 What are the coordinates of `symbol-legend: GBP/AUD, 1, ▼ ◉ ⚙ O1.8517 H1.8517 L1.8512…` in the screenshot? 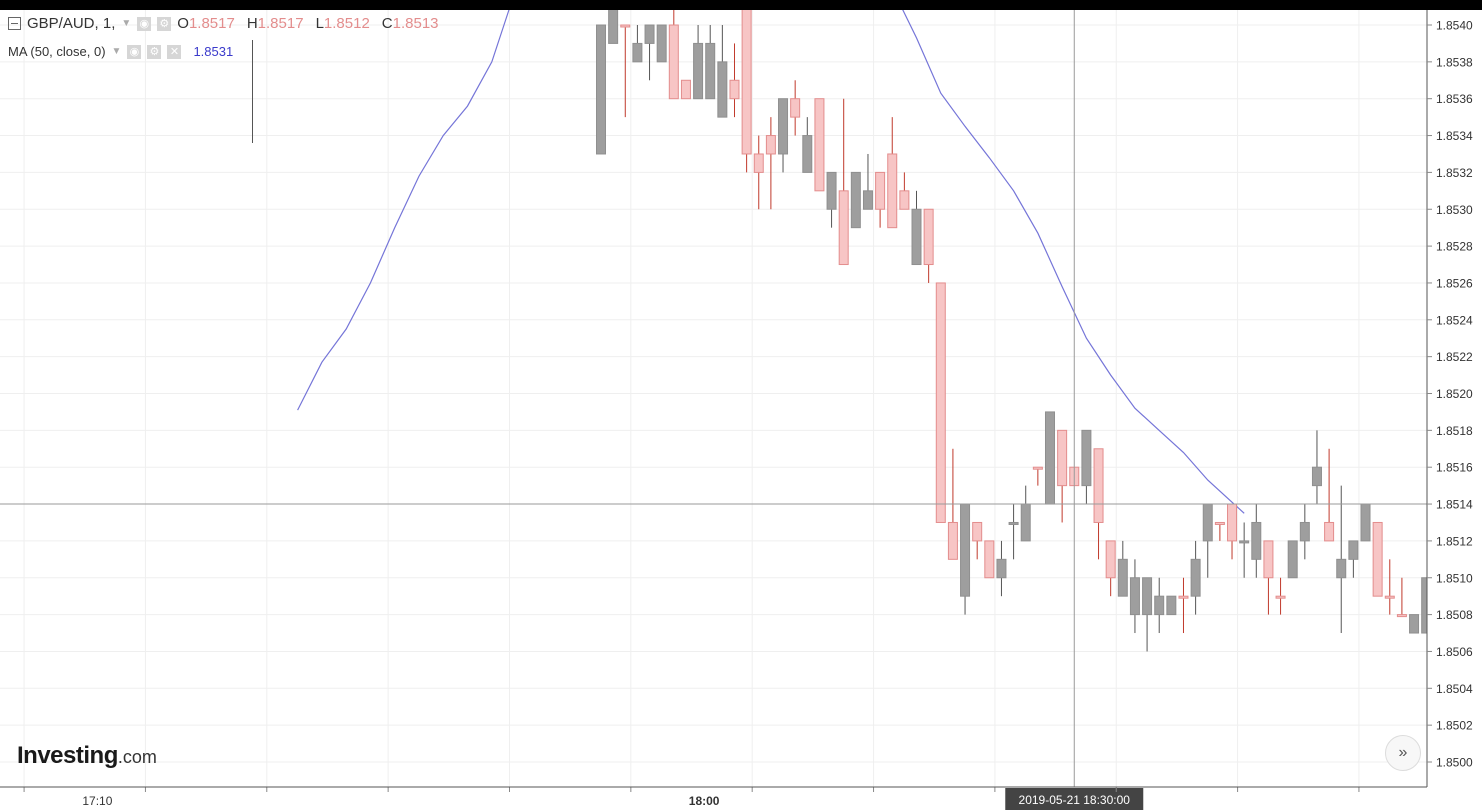 It's located at (226, 23).